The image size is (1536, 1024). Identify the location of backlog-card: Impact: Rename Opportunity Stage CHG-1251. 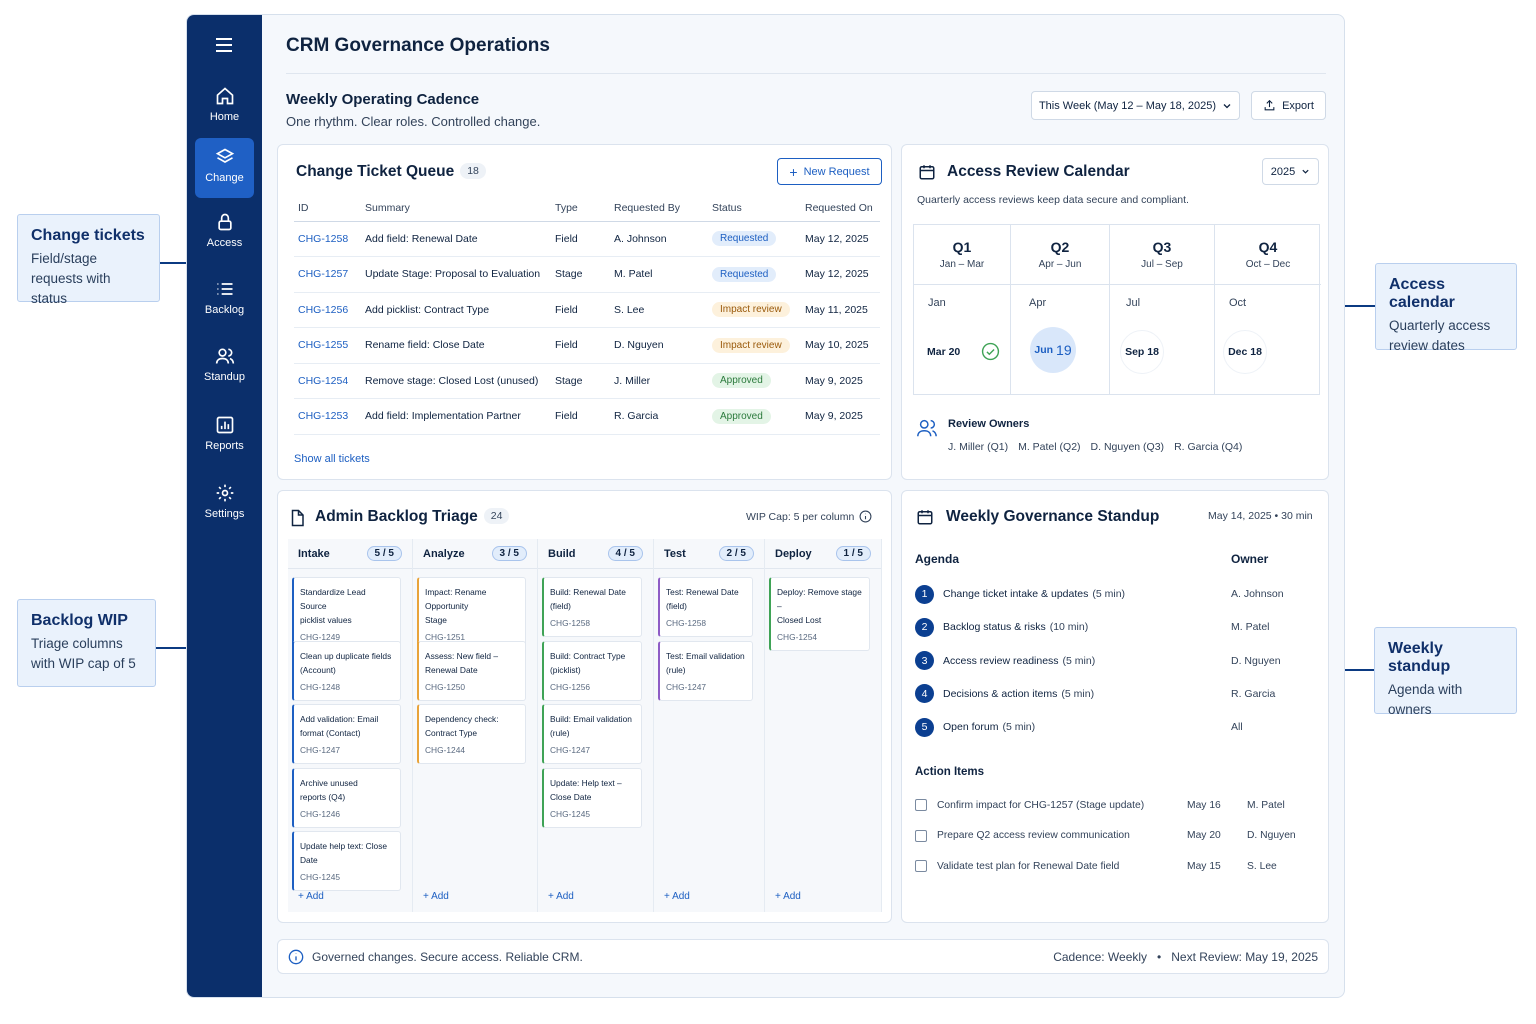
(471, 614).